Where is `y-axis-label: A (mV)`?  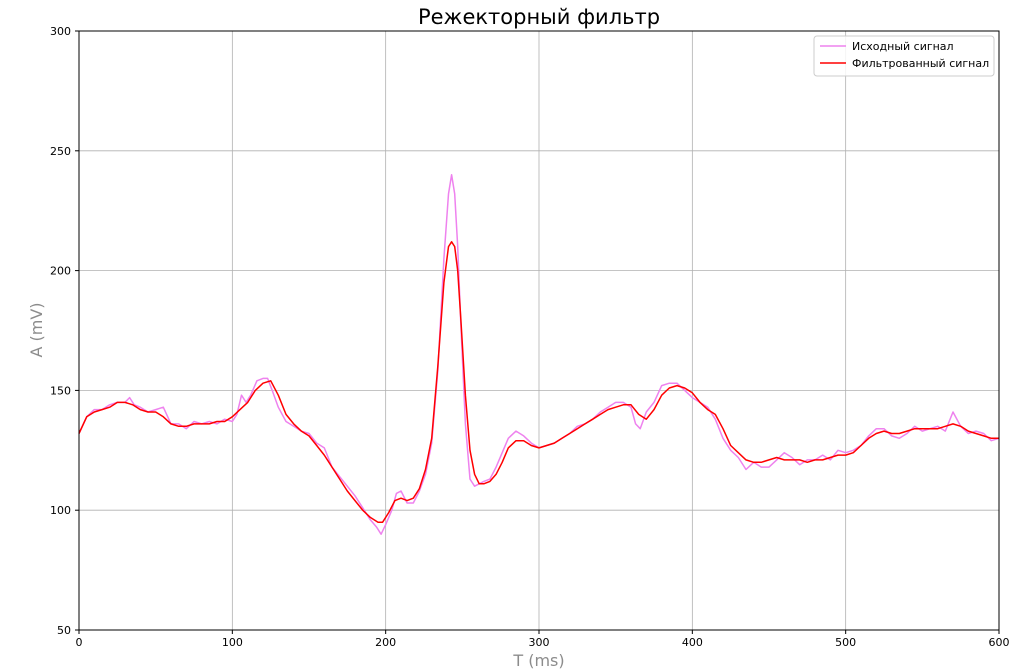 y-axis-label: A (mV) is located at coordinates (36, 329).